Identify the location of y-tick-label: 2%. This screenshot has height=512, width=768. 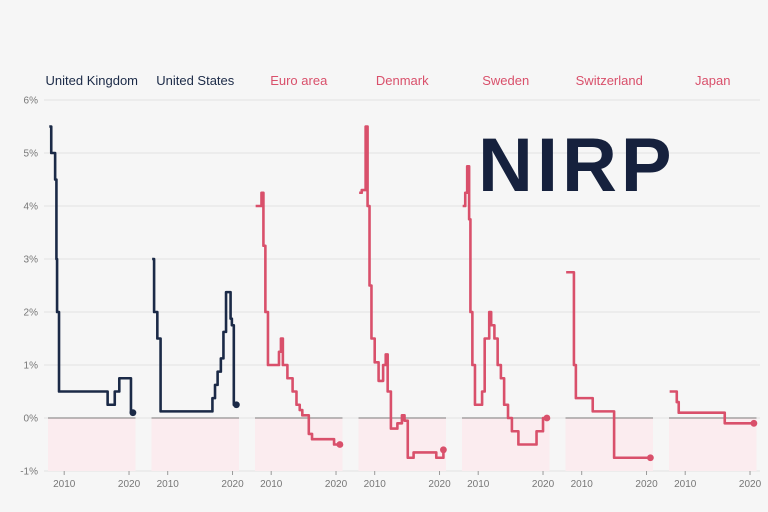
(31, 313).